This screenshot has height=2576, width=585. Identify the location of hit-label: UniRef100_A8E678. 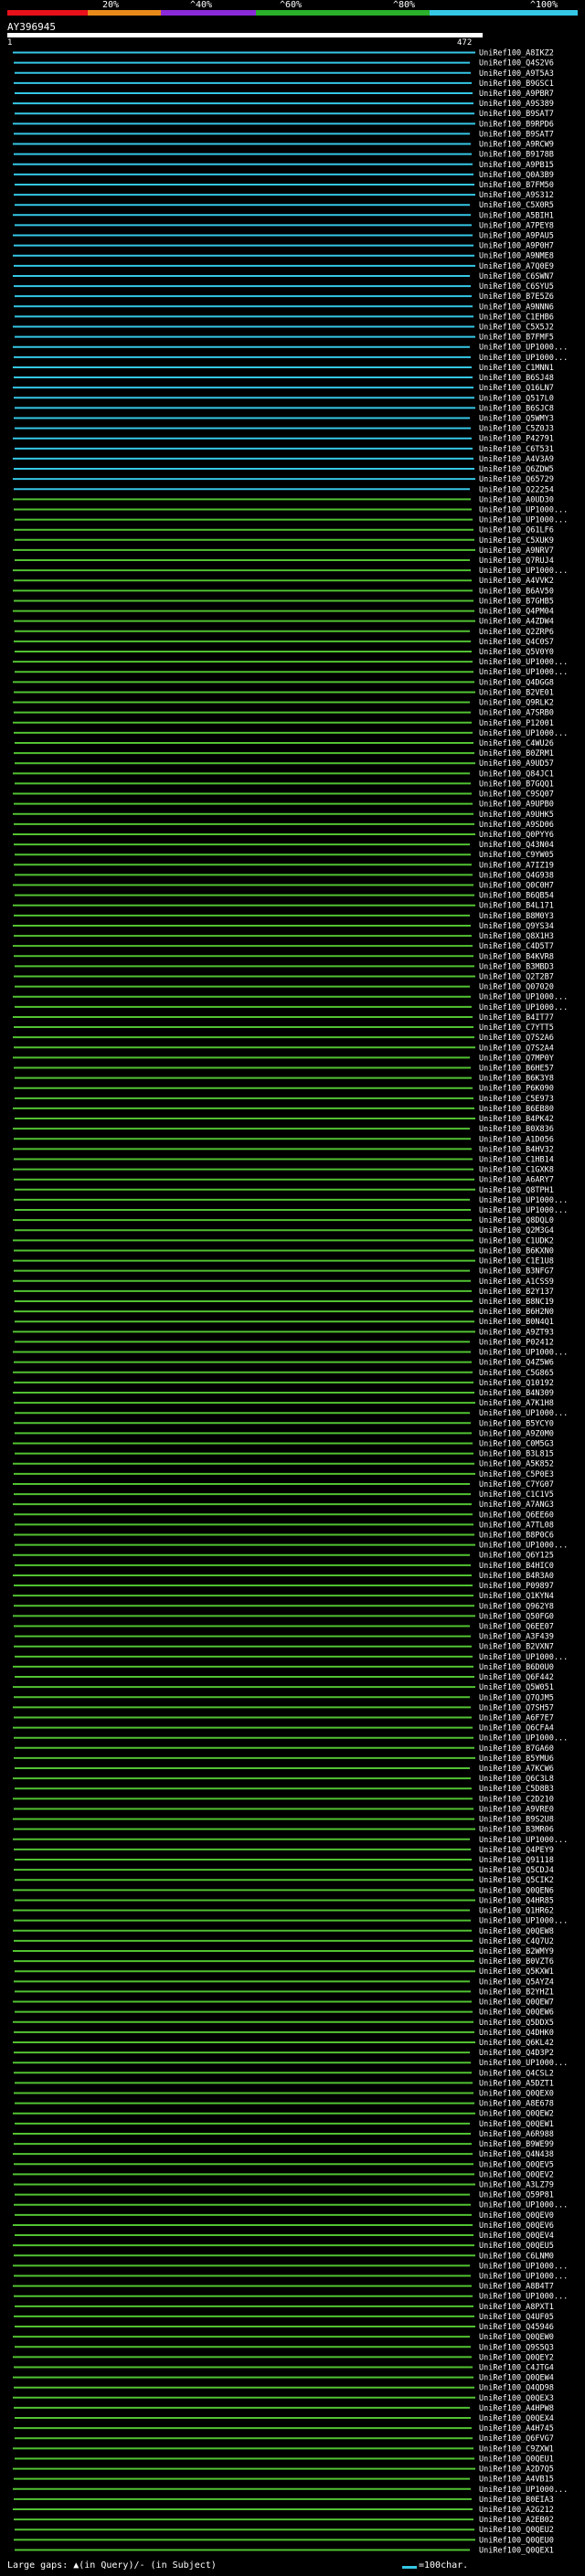
(516, 2104).